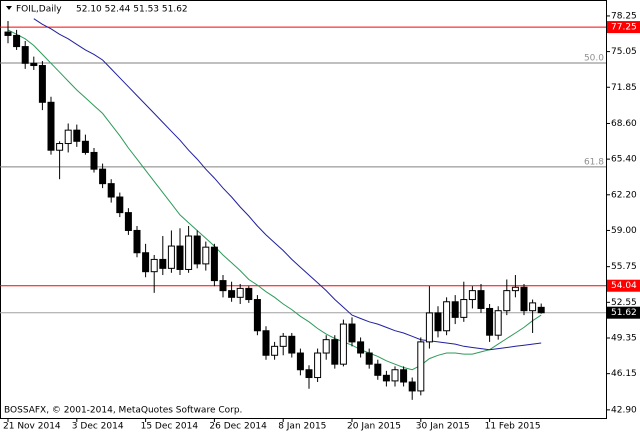 The width and height of the screenshot is (640, 432). What do you see at coordinates (624, 52) in the screenshot?
I see `y-tick-label: 75.05` at bounding box center [624, 52].